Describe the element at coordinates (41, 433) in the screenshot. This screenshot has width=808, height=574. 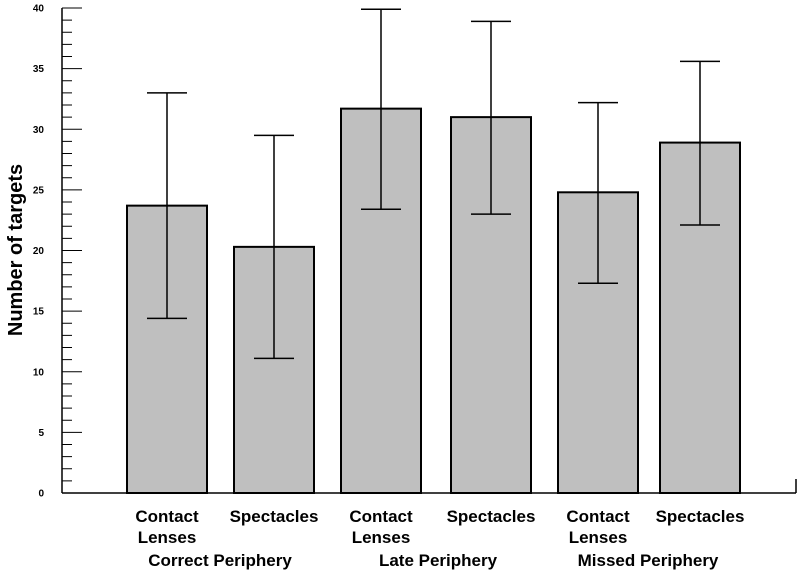
I see `y-tick-label: 5` at that location.